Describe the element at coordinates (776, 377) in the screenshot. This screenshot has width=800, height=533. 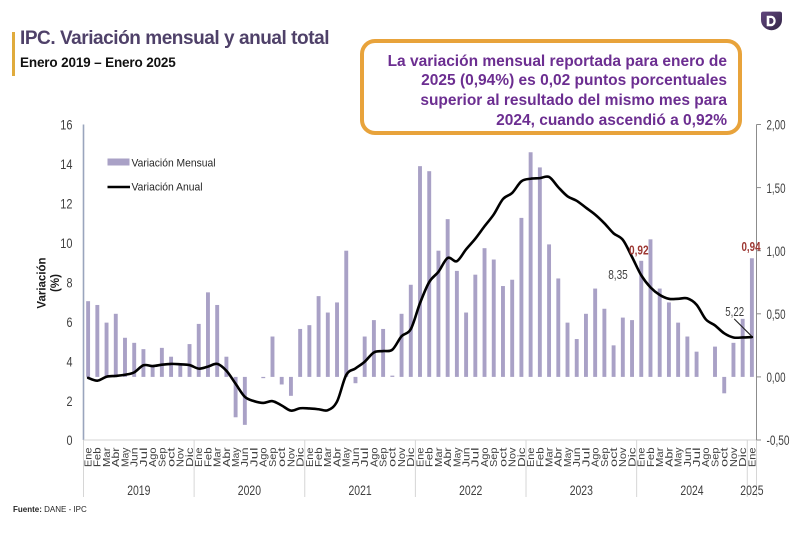
I see `svg-text: 0,00` at that location.